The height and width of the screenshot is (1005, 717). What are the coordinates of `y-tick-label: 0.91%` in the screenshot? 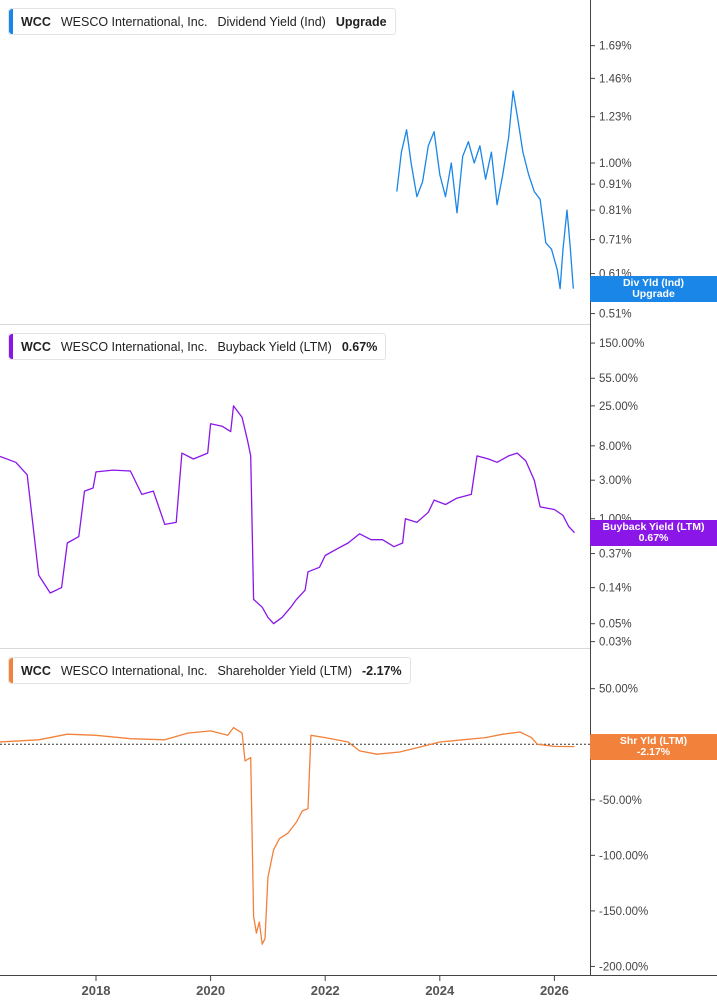 It's located at (615, 185).